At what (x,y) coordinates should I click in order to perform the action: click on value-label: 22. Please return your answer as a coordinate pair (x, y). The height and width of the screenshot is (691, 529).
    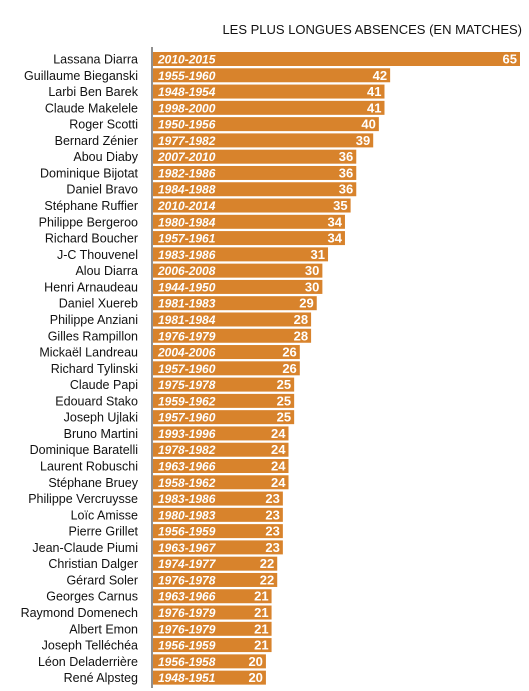
    Looking at the image, I should click on (267, 563).